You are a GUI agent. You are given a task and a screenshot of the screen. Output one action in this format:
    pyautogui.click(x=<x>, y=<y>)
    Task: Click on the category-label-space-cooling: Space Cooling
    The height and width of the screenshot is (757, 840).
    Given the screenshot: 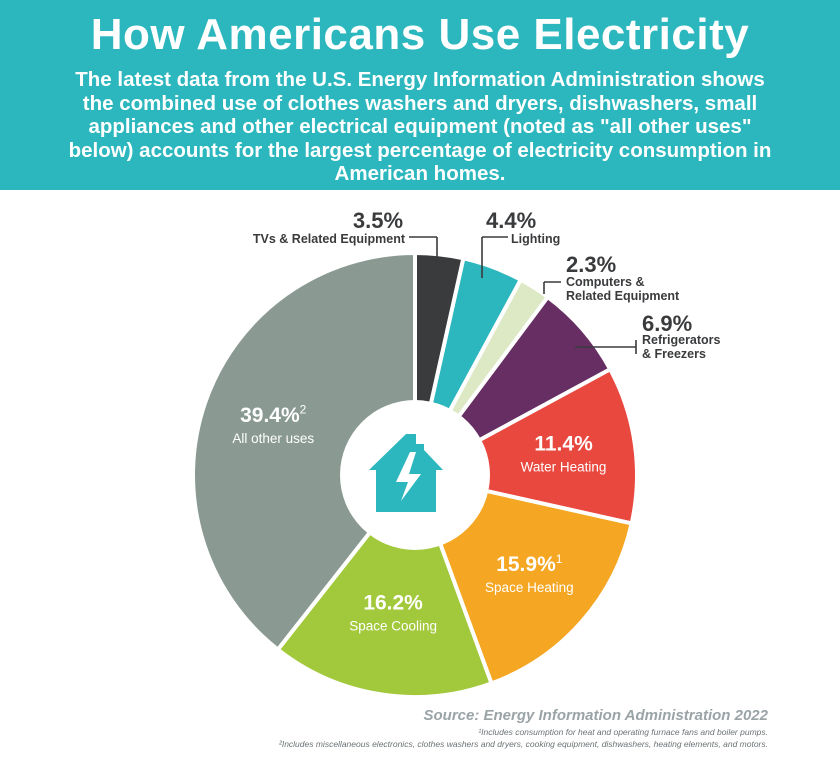 What is the action you would take?
    pyautogui.click(x=393, y=625)
    